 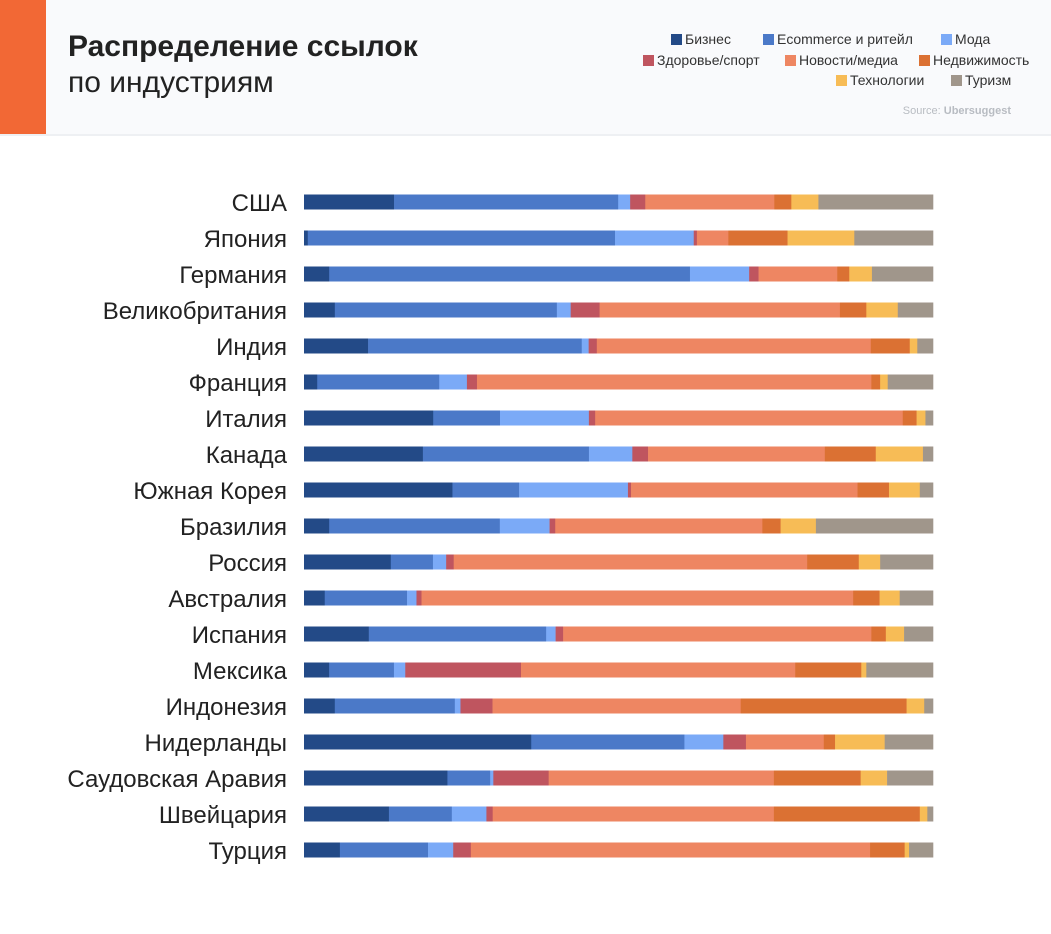 I want to click on category-label: Австралия, so click(x=227, y=599).